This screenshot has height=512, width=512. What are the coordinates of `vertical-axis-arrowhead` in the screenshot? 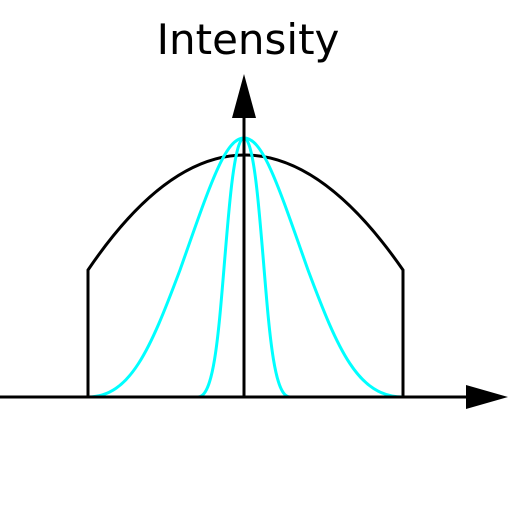 It's located at (244, 96).